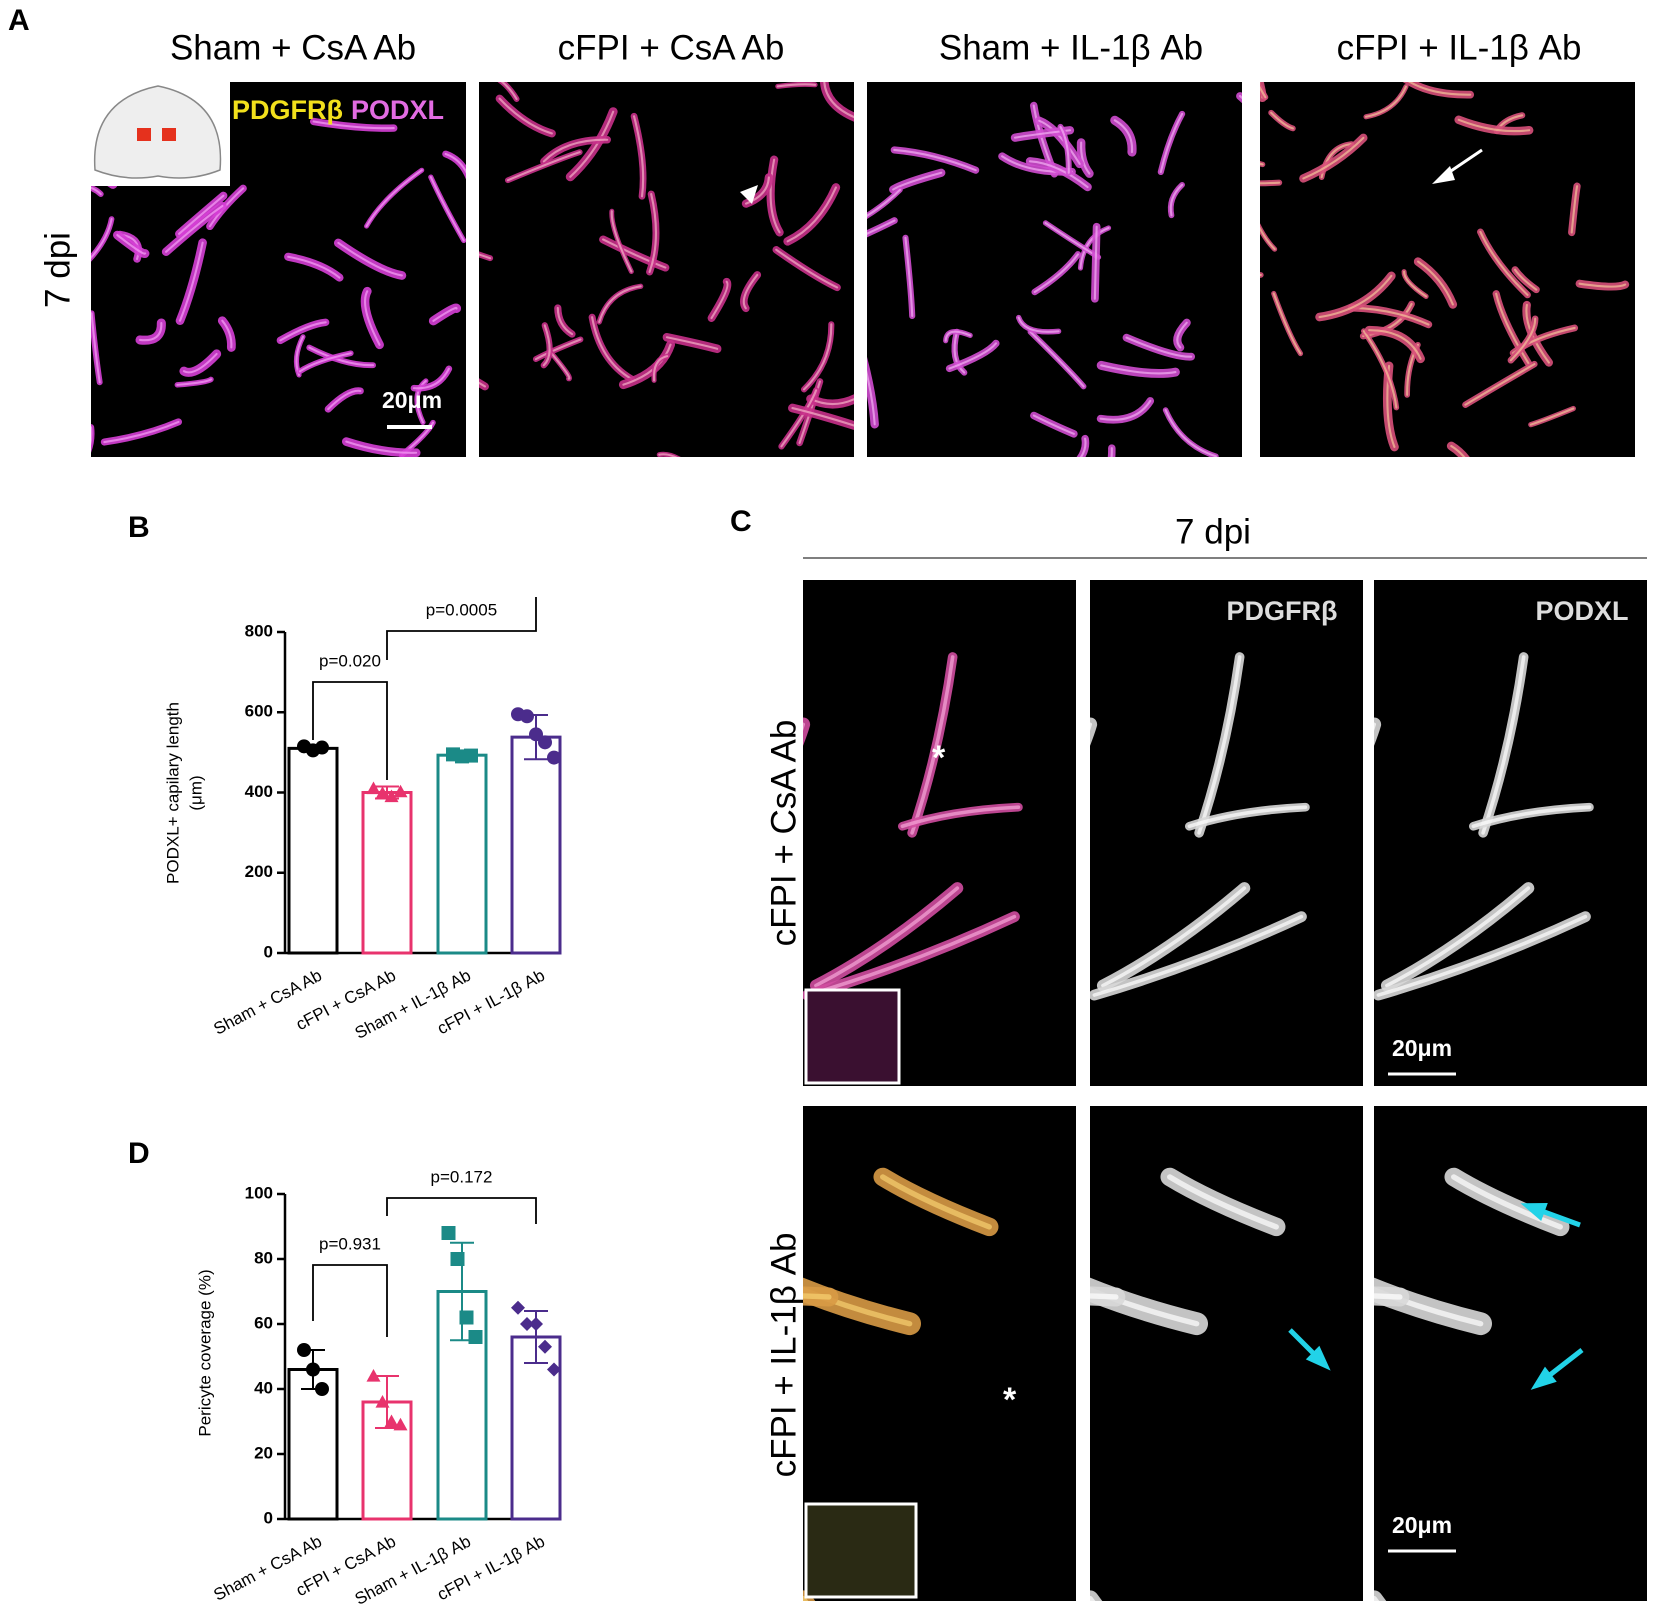 Image resolution: width=1654 pixels, height=1619 pixels. What do you see at coordinates (397, 110) in the screenshot?
I see `stain: PODXL` at bounding box center [397, 110].